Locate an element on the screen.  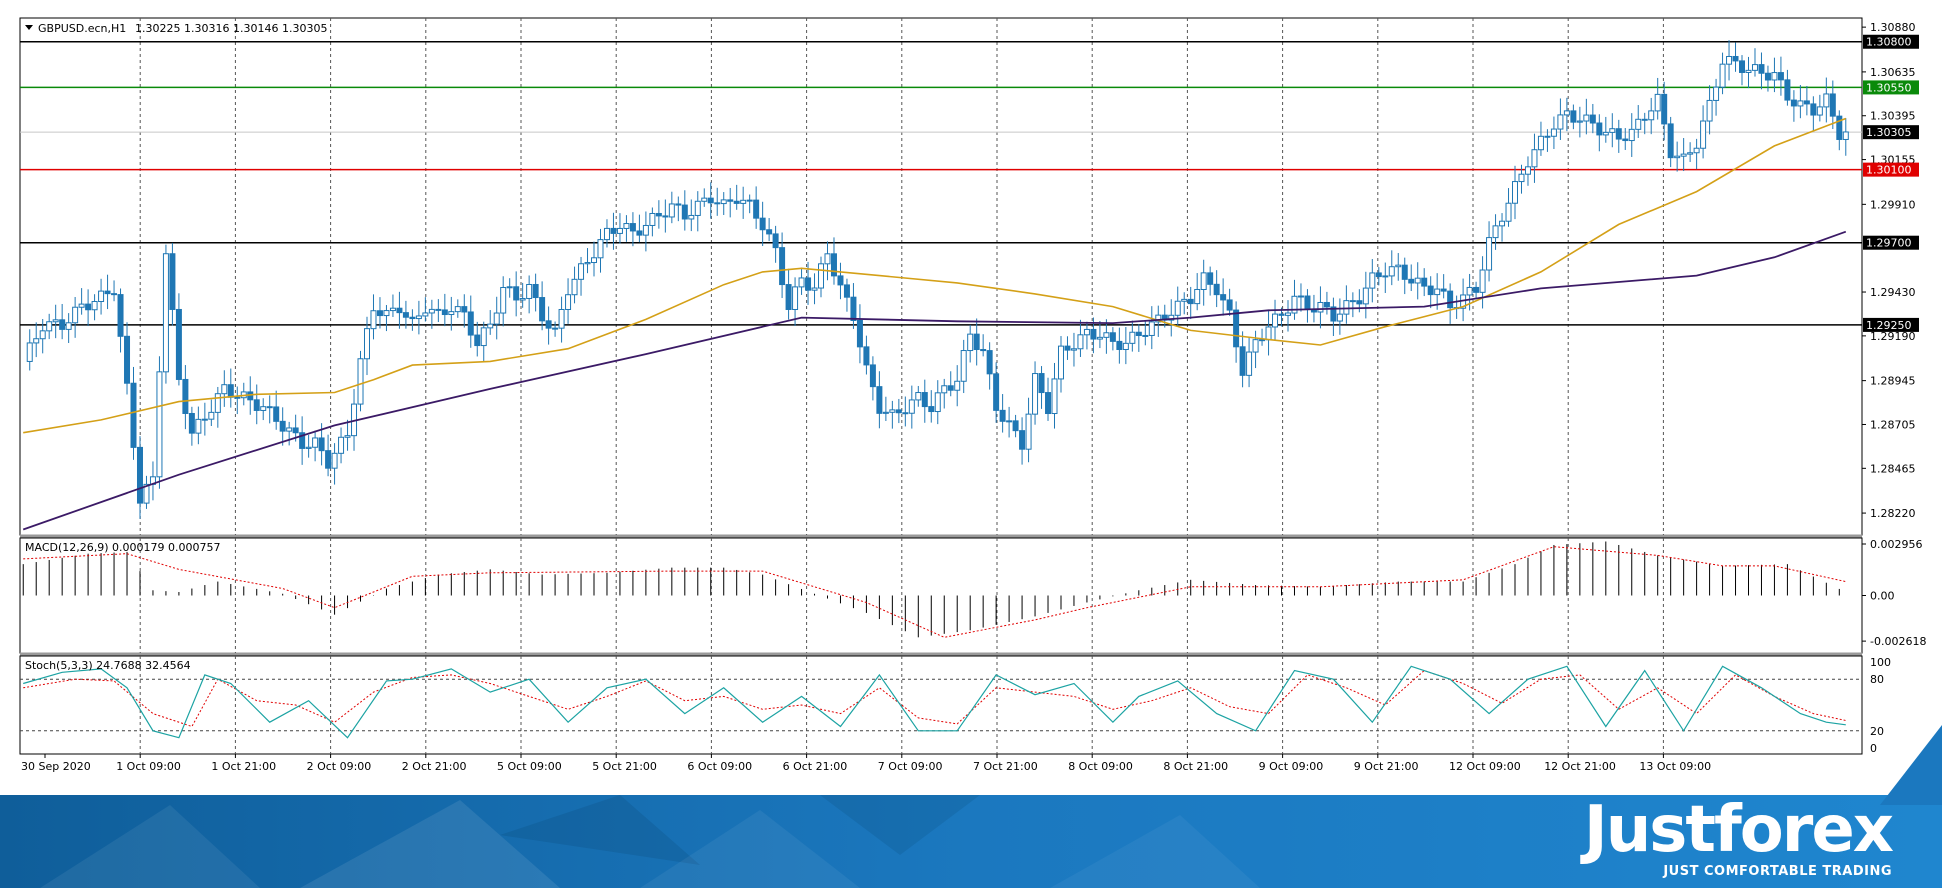
stoch-main-line is located at coordinates (934, 702).